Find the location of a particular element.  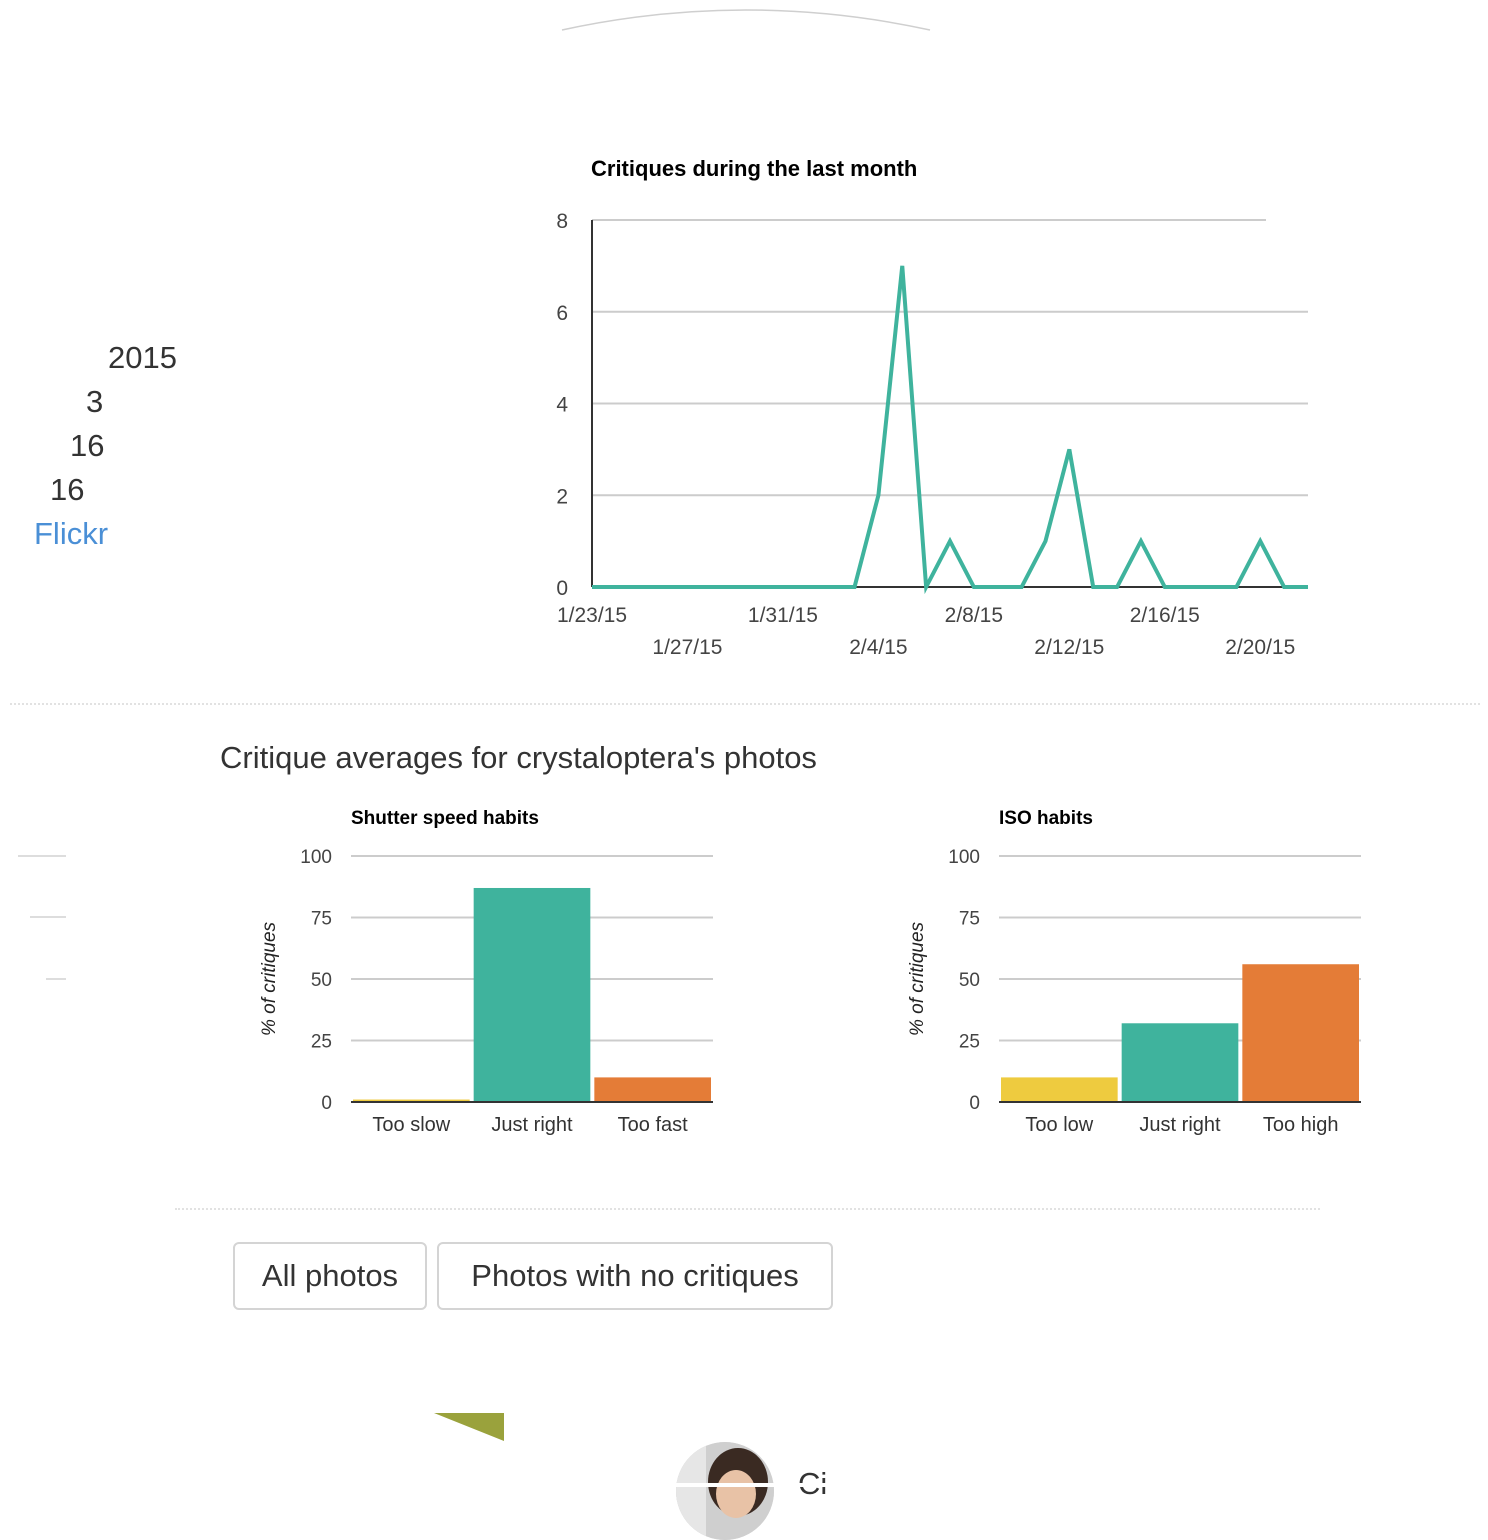

stat-year: 2015 is located at coordinates (142, 358).